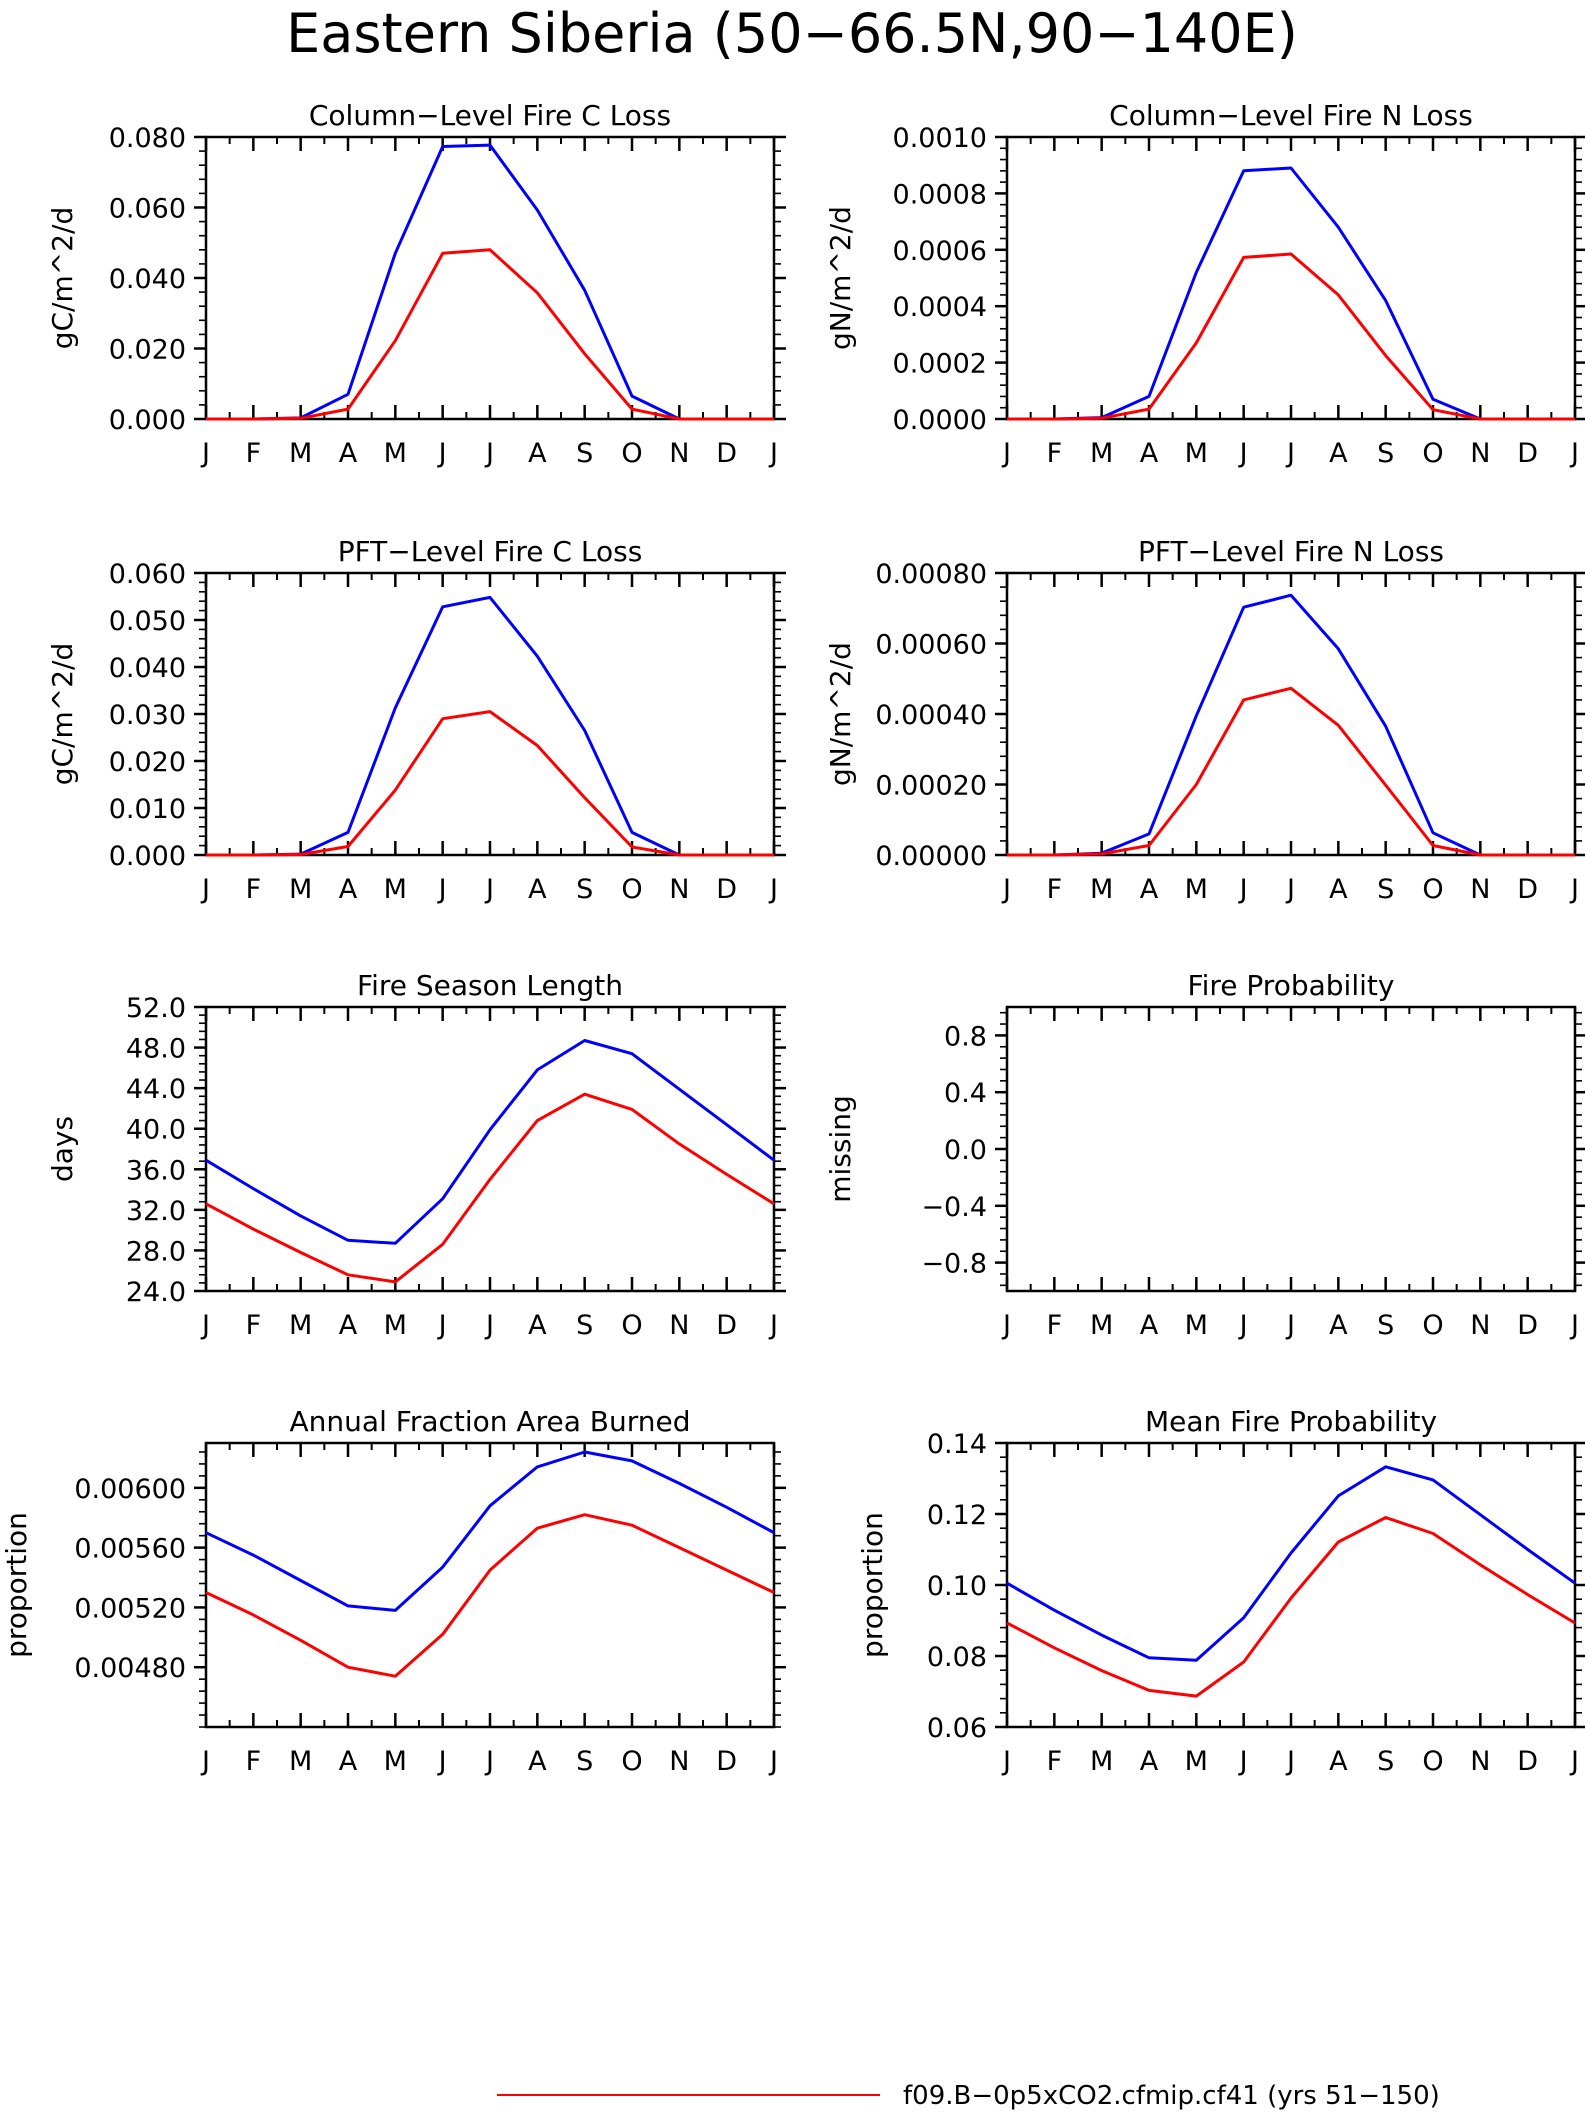 The image size is (1585, 2119). What do you see at coordinates (965, 1036) in the screenshot?
I see `y-tick-label: 0.8` at bounding box center [965, 1036].